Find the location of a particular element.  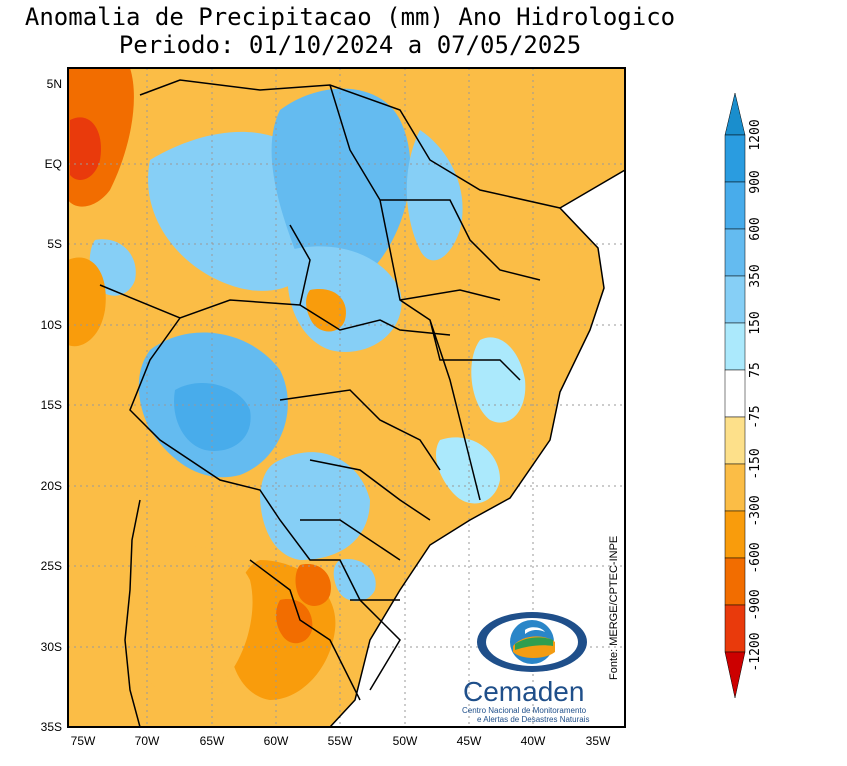

lon-axis: 75W 70W 65W 60W 55W 50W 45W 40W 35W is located at coordinates (341, 741).